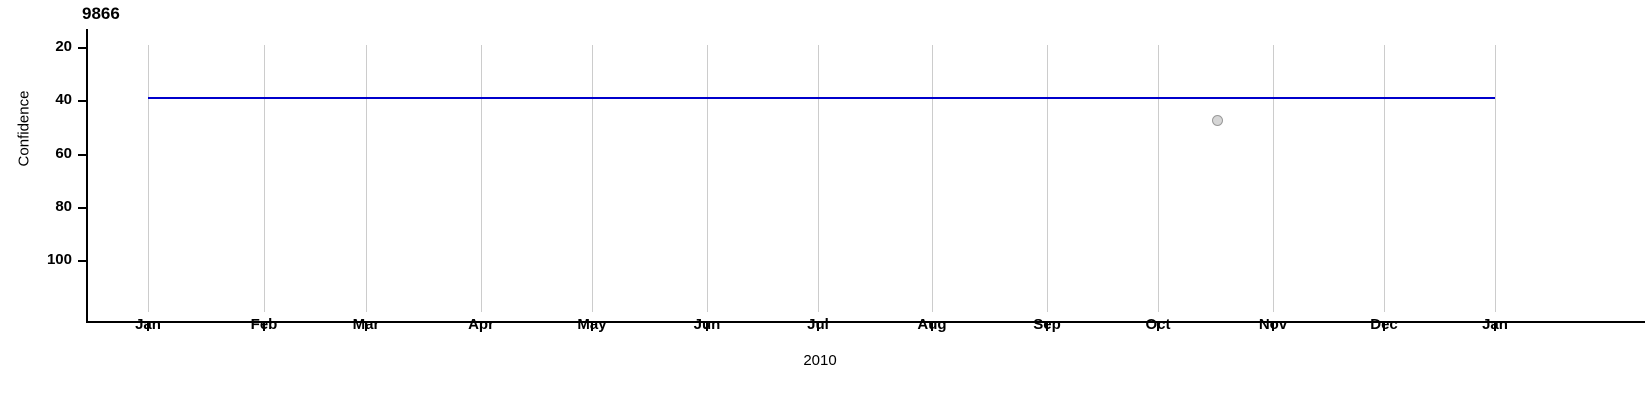 Image resolution: width=1650 pixels, height=400 pixels. Describe the element at coordinates (87, 175) in the screenshot. I see `y-axis-line` at that location.